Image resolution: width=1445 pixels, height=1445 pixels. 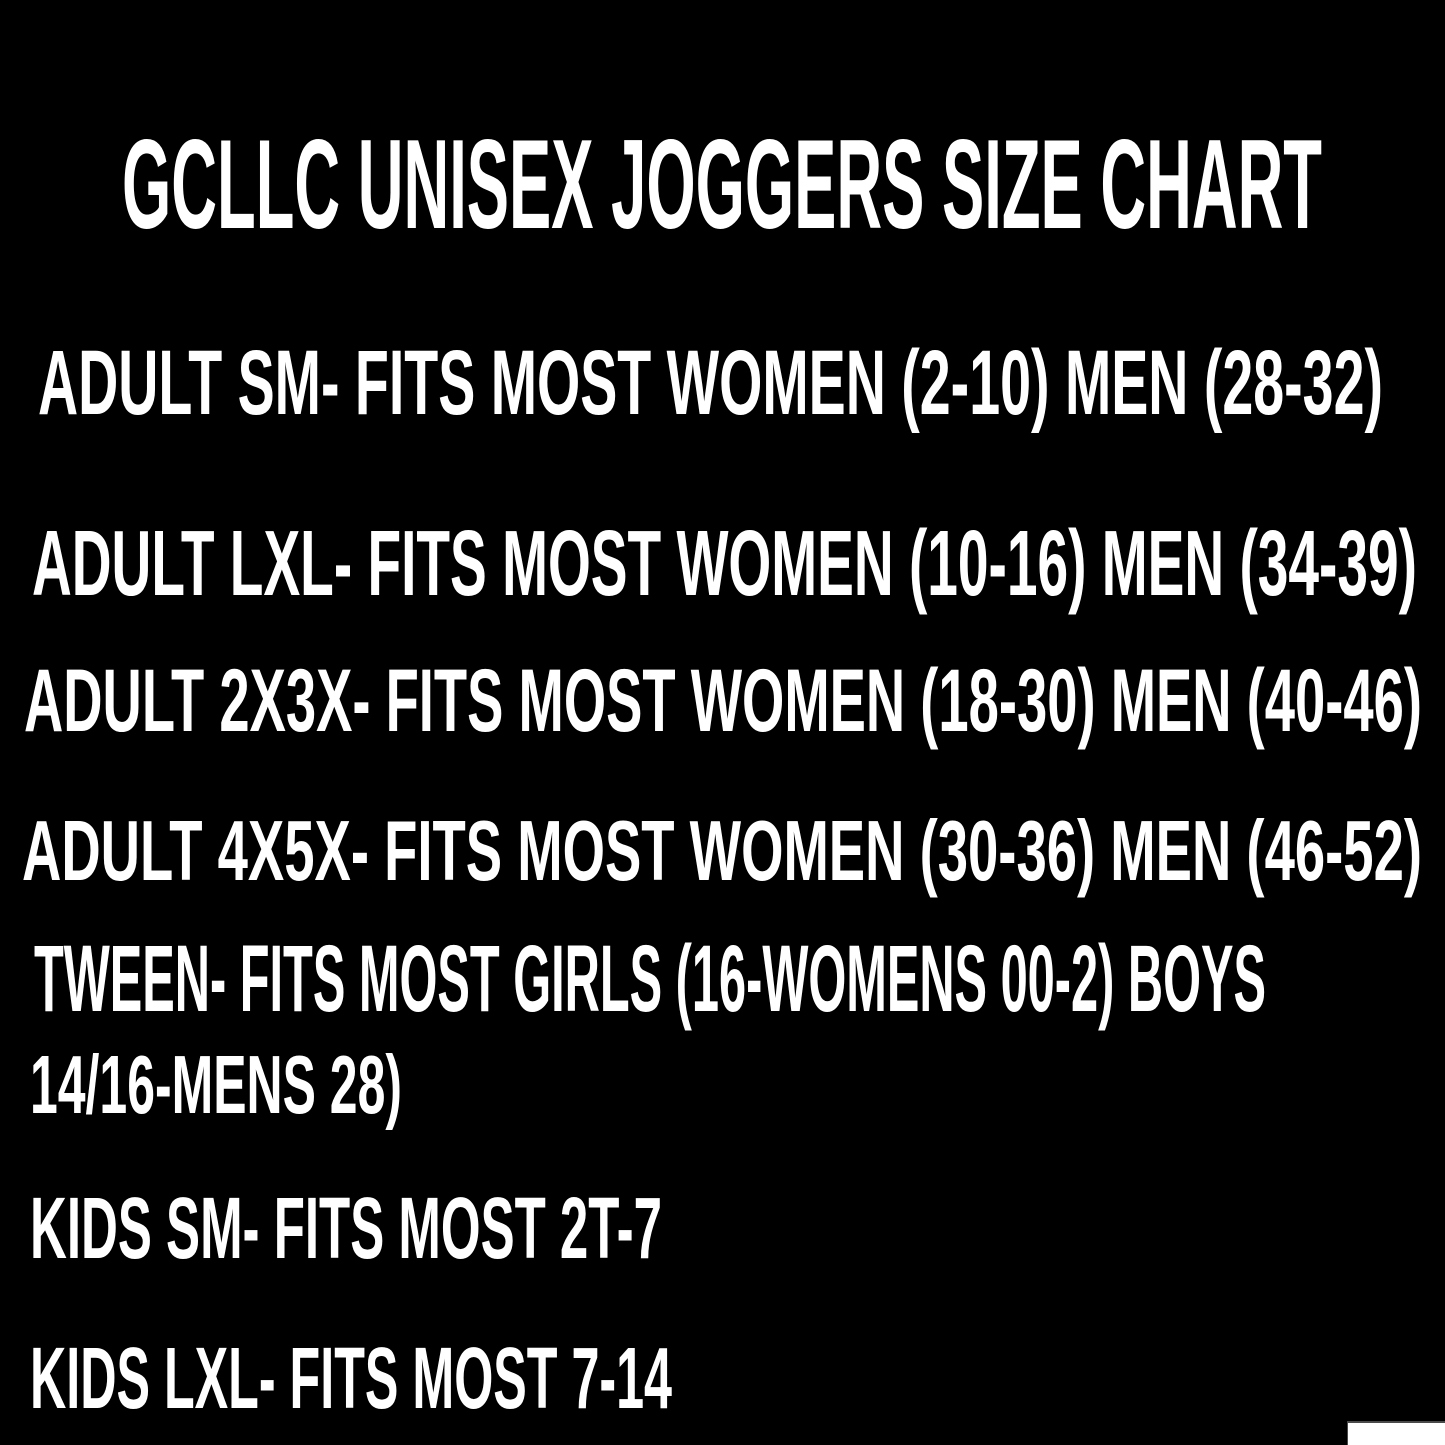 What do you see at coordinates (722, 184) in the screenshot?
I see `size-chart-title: GCLLC UNISEX JOGGERS SIZE CHART` at bounding box center [722, 184].